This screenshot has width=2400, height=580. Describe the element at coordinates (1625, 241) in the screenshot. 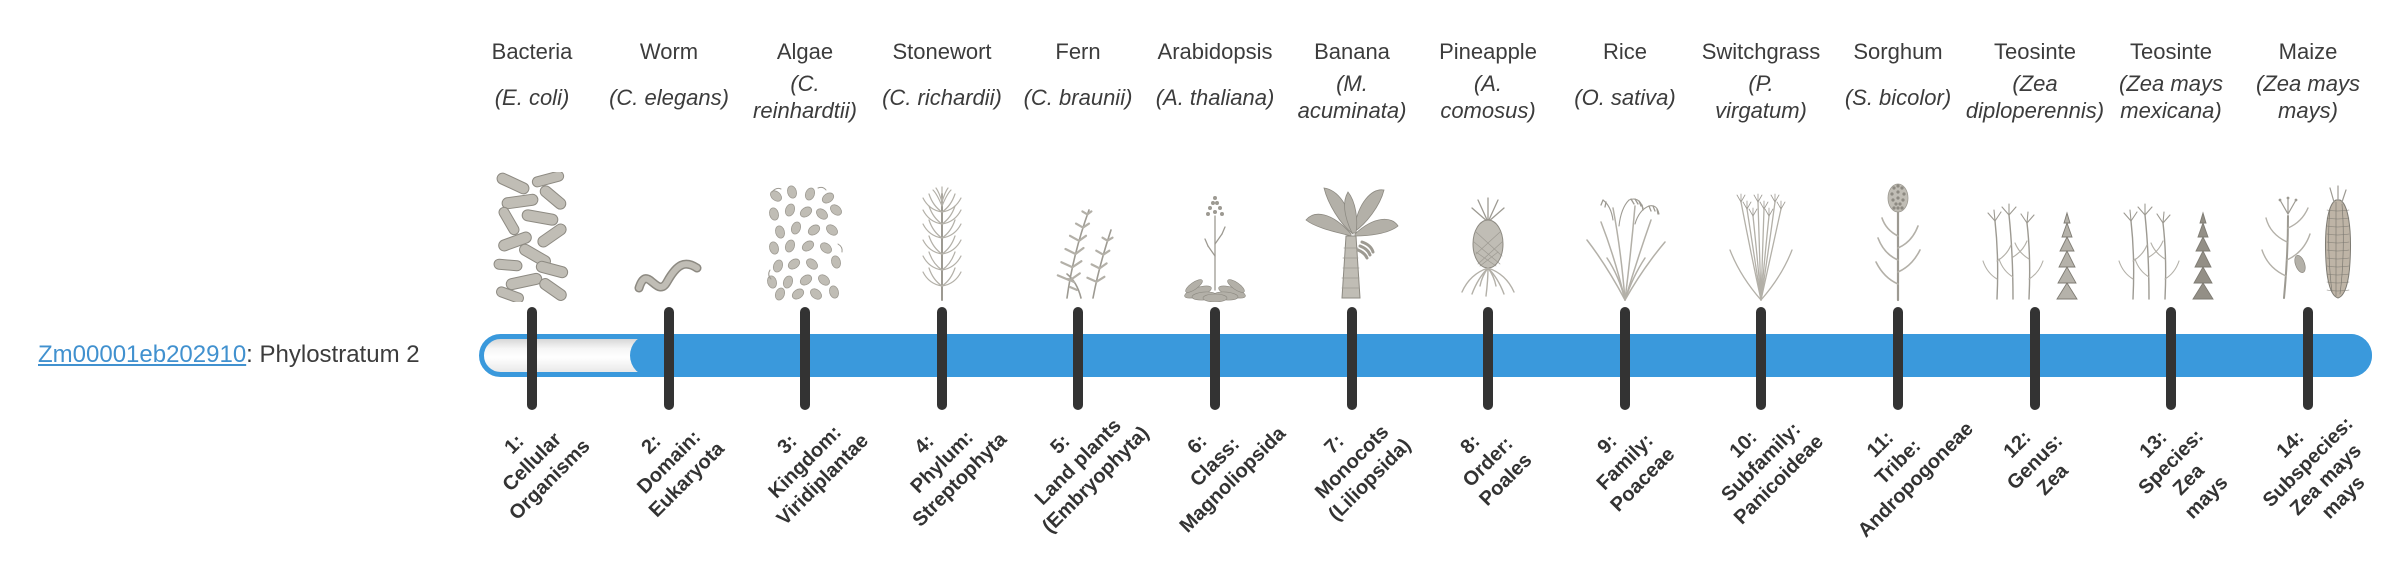

I see `rice-icon` at that location.